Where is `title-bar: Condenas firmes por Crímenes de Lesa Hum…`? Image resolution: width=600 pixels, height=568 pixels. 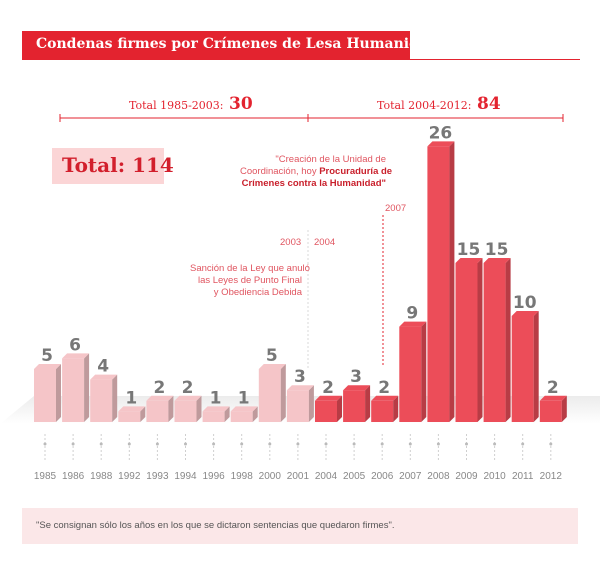 title-bar: Condenas firmes por Crímenes de Lesa Hum… is located at coordinates (230, 45).